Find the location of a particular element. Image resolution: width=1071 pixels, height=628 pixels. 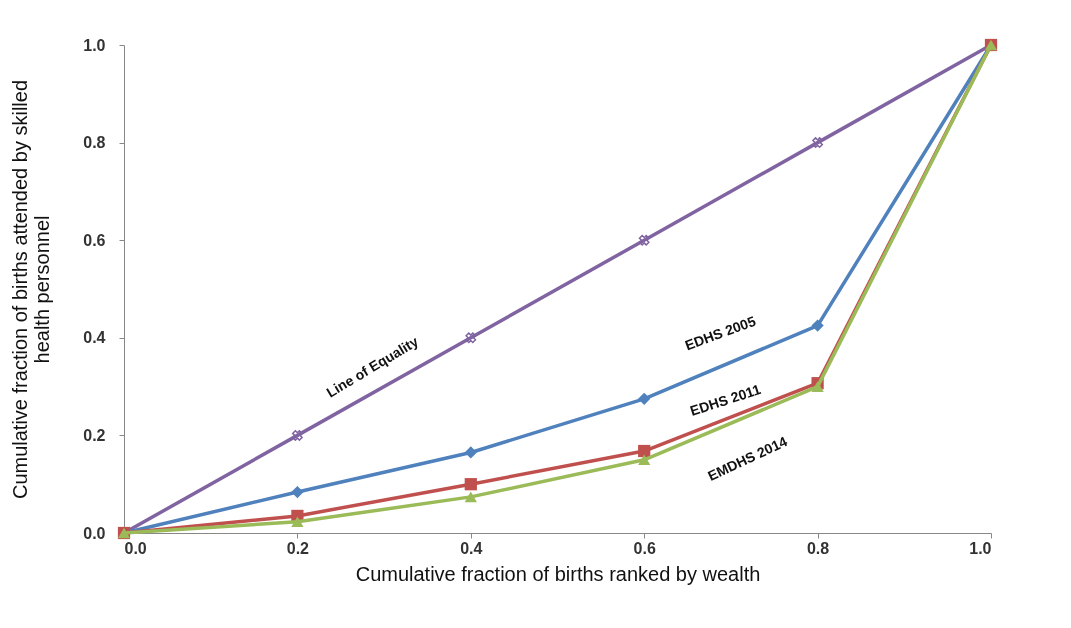

x-axis-title: Cumulative fraction of births ranked by wealth is located at coordinates (558, 573).